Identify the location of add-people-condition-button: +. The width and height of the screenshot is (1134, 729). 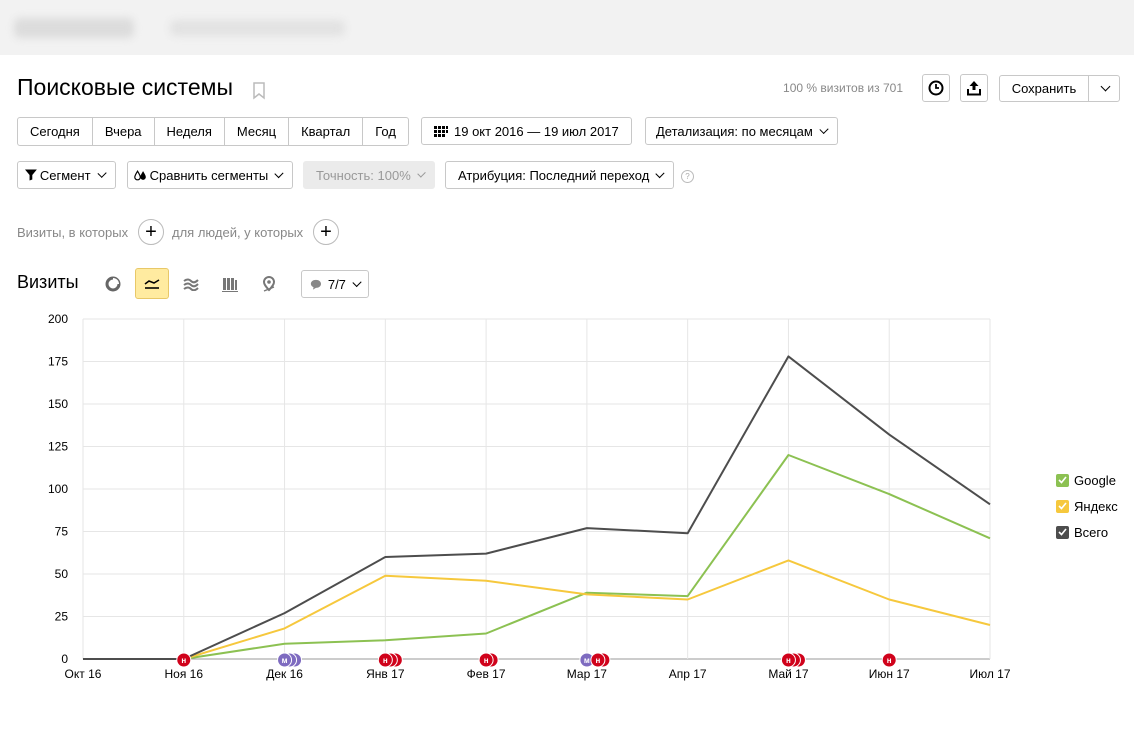
(326, 232).